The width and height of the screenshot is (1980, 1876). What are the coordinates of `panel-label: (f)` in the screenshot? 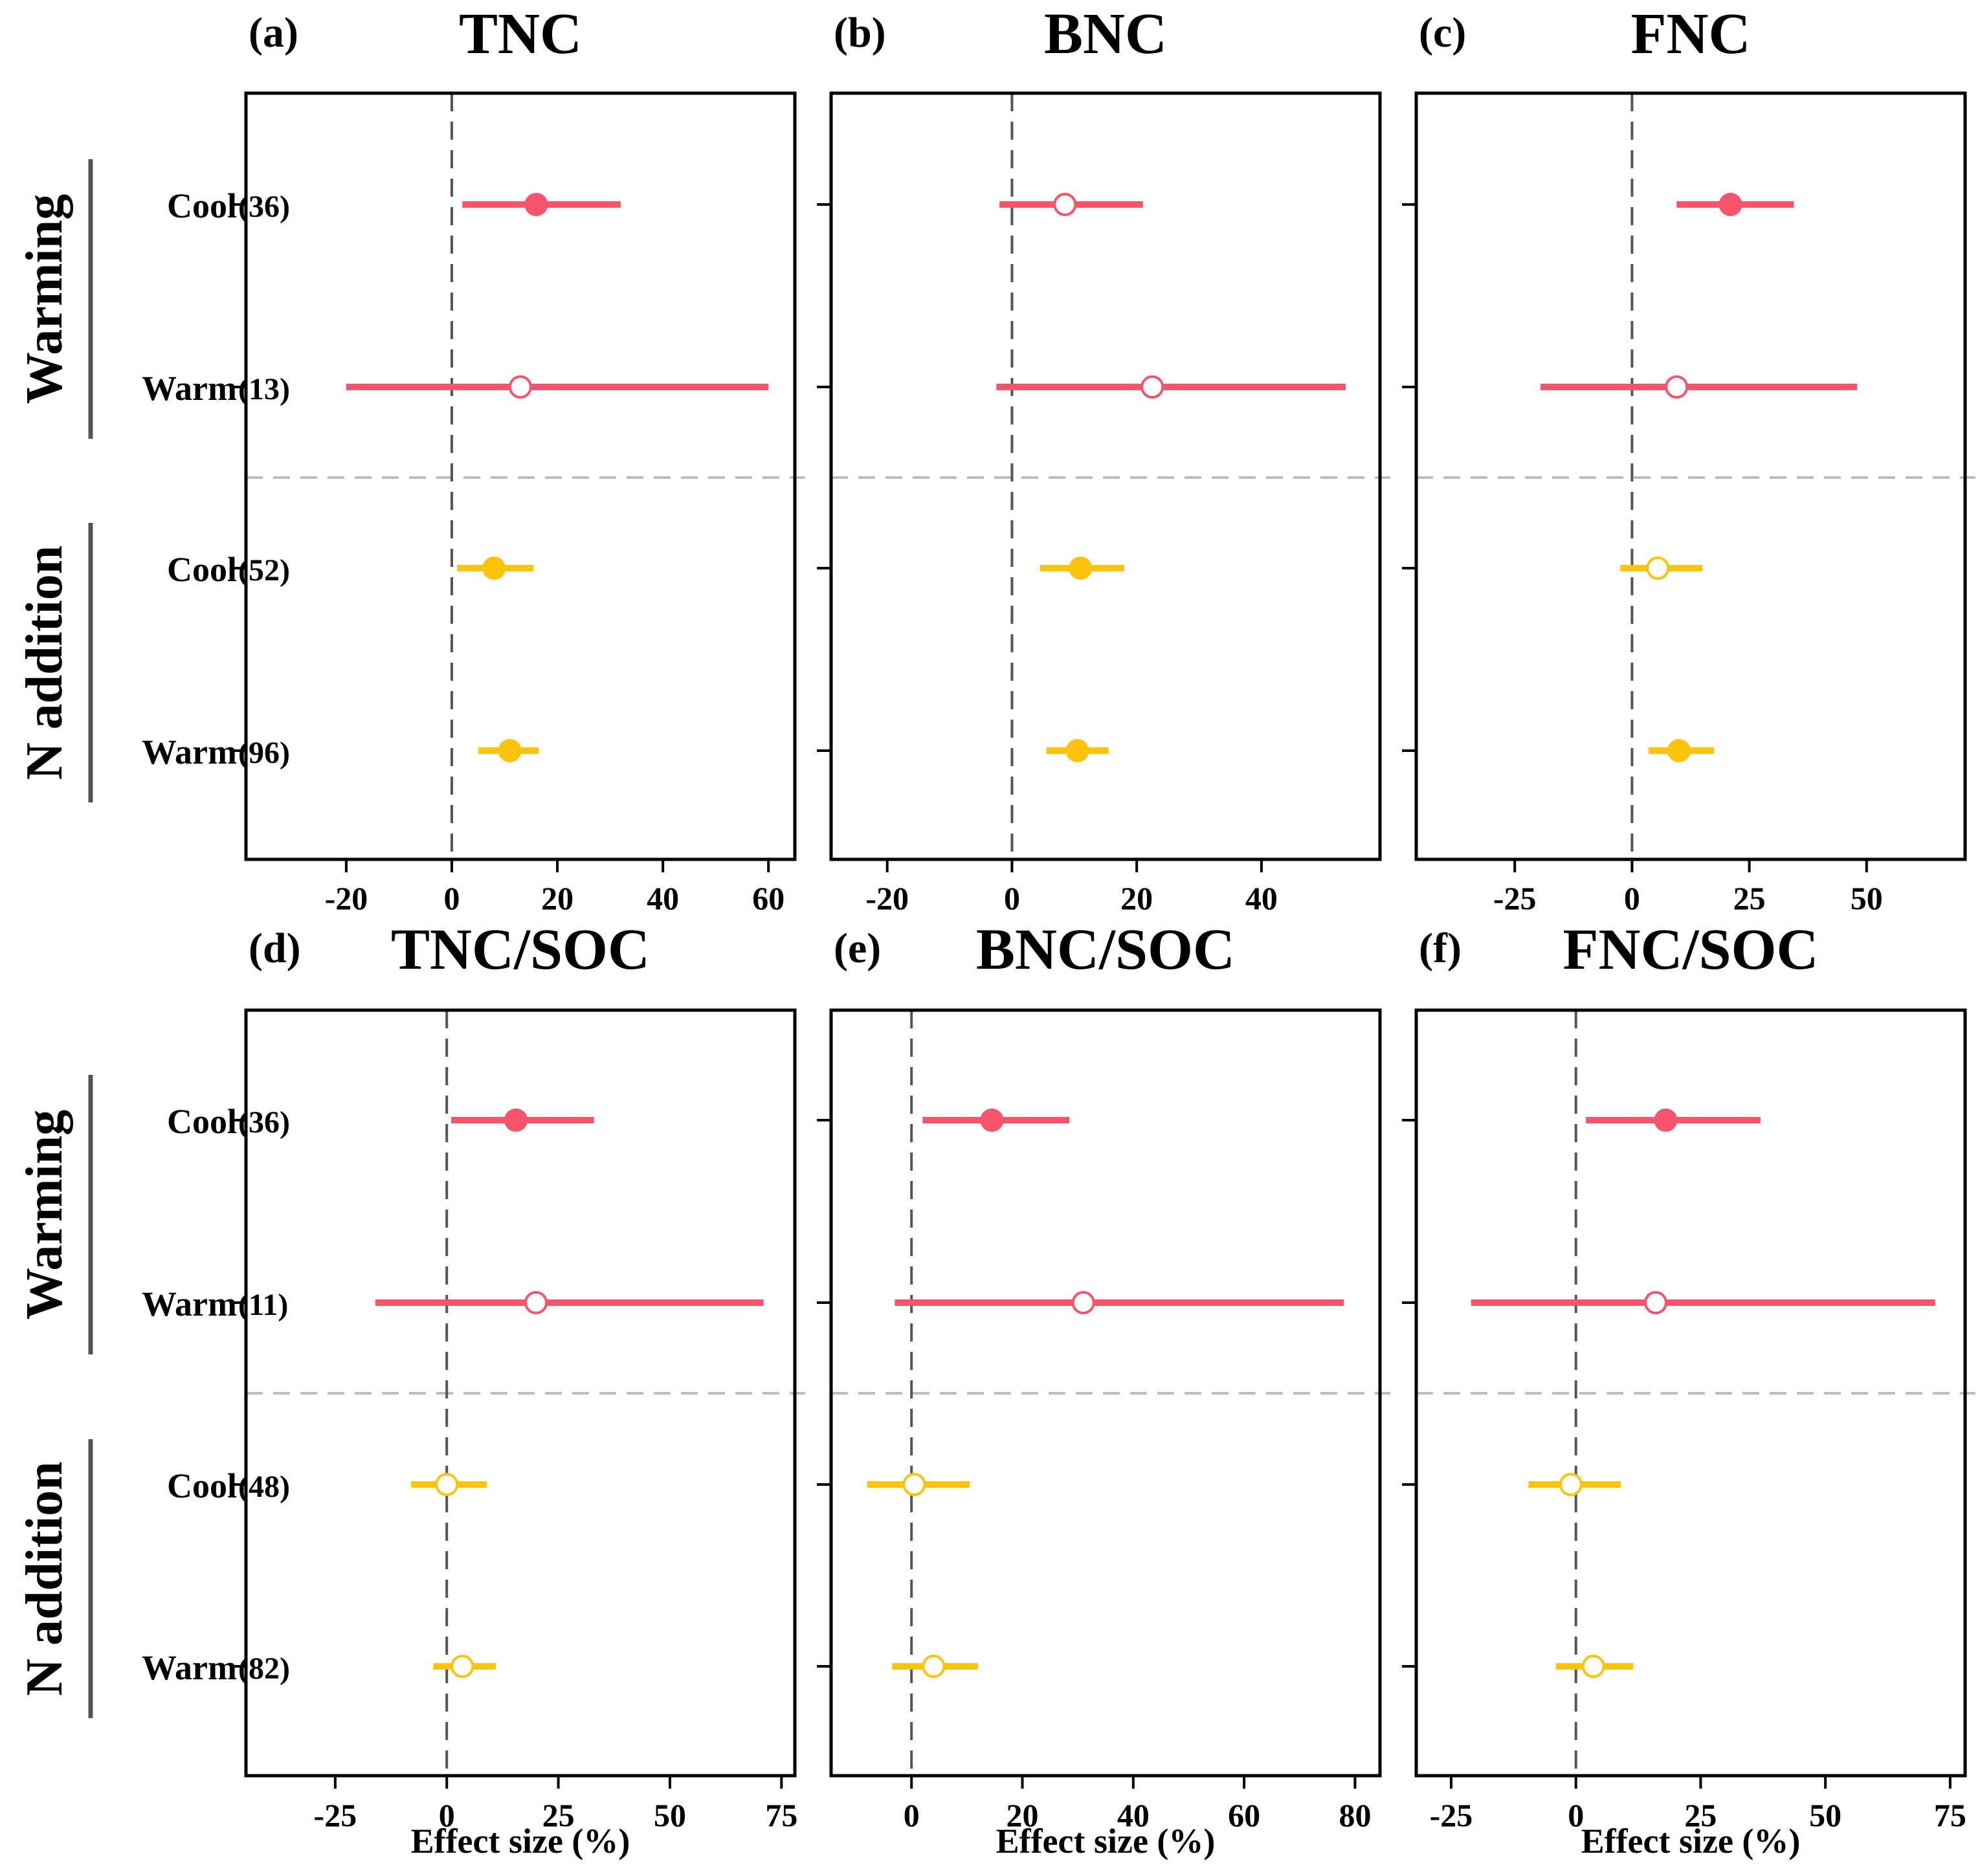 It's located at (1440, 948).